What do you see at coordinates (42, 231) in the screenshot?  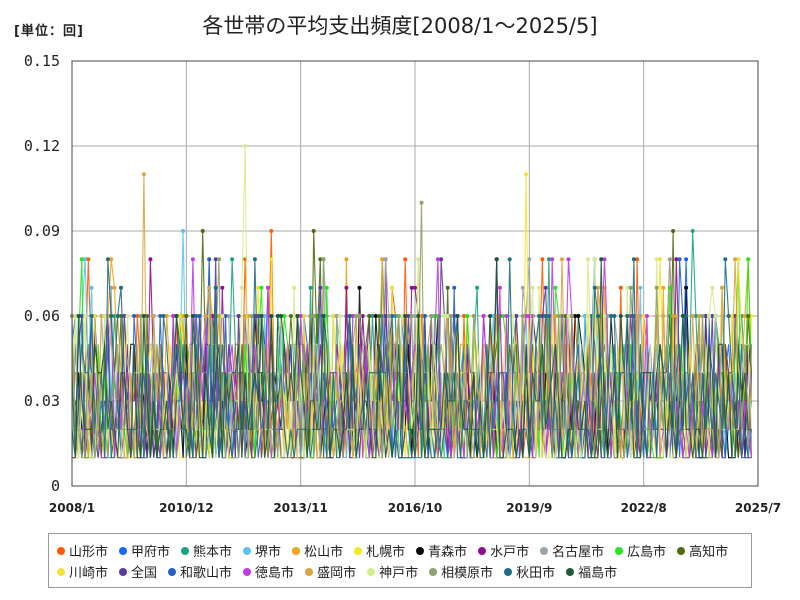 I see `y-tick-label: 0.09` at bounding box center [42, 231].